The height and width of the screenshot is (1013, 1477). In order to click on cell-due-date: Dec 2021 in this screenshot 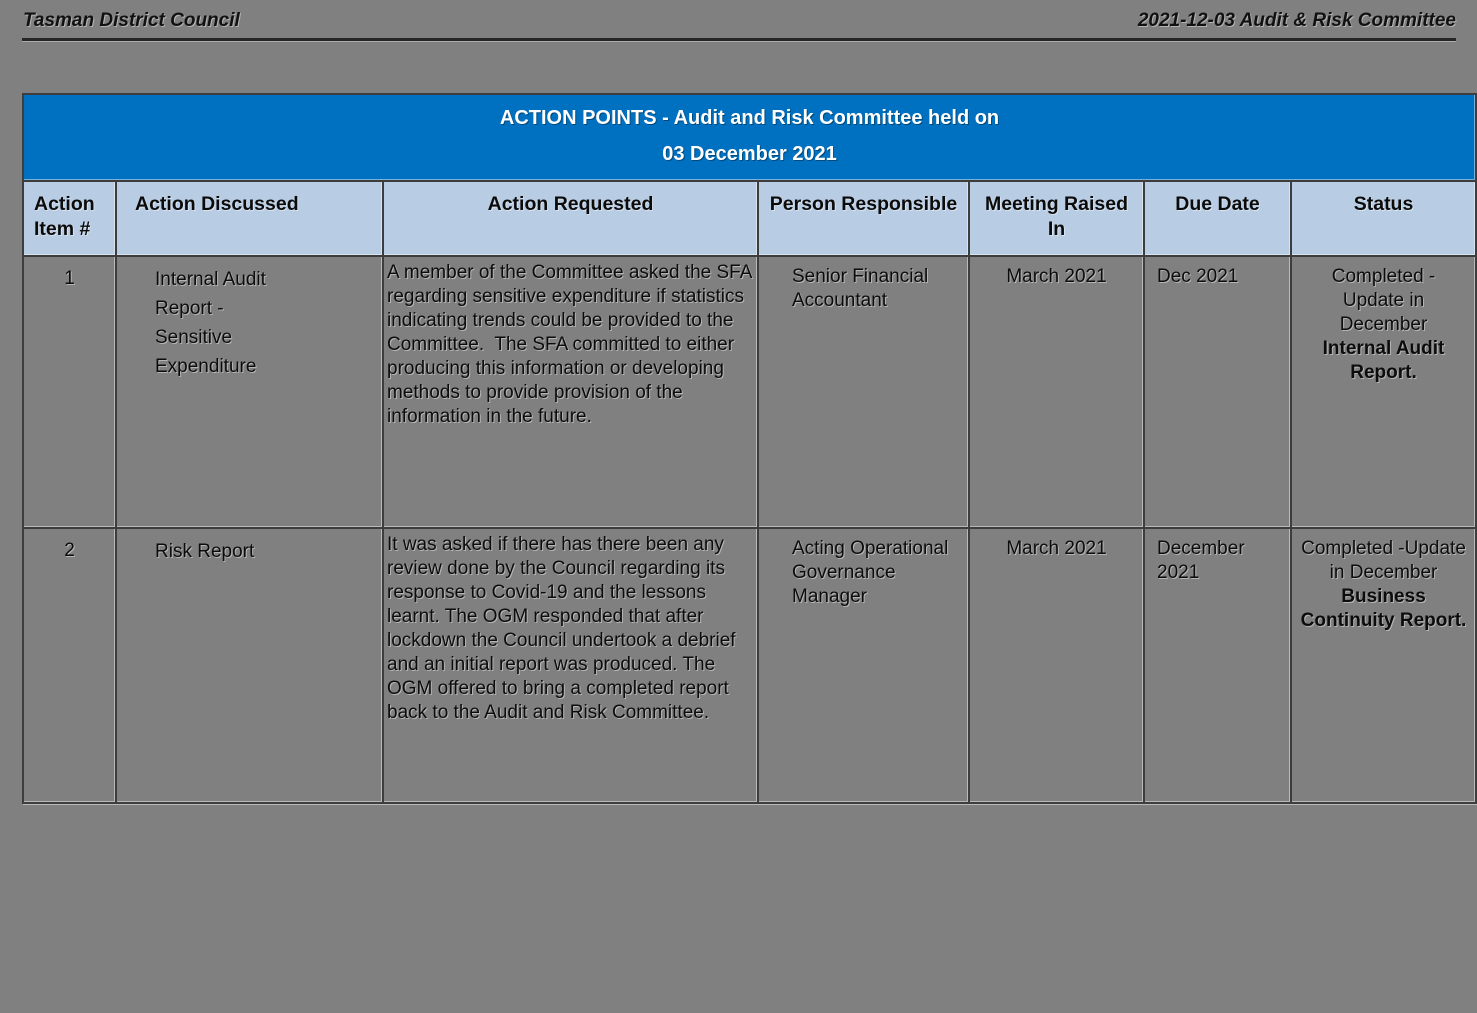, I will do `click(1217, 392)`.